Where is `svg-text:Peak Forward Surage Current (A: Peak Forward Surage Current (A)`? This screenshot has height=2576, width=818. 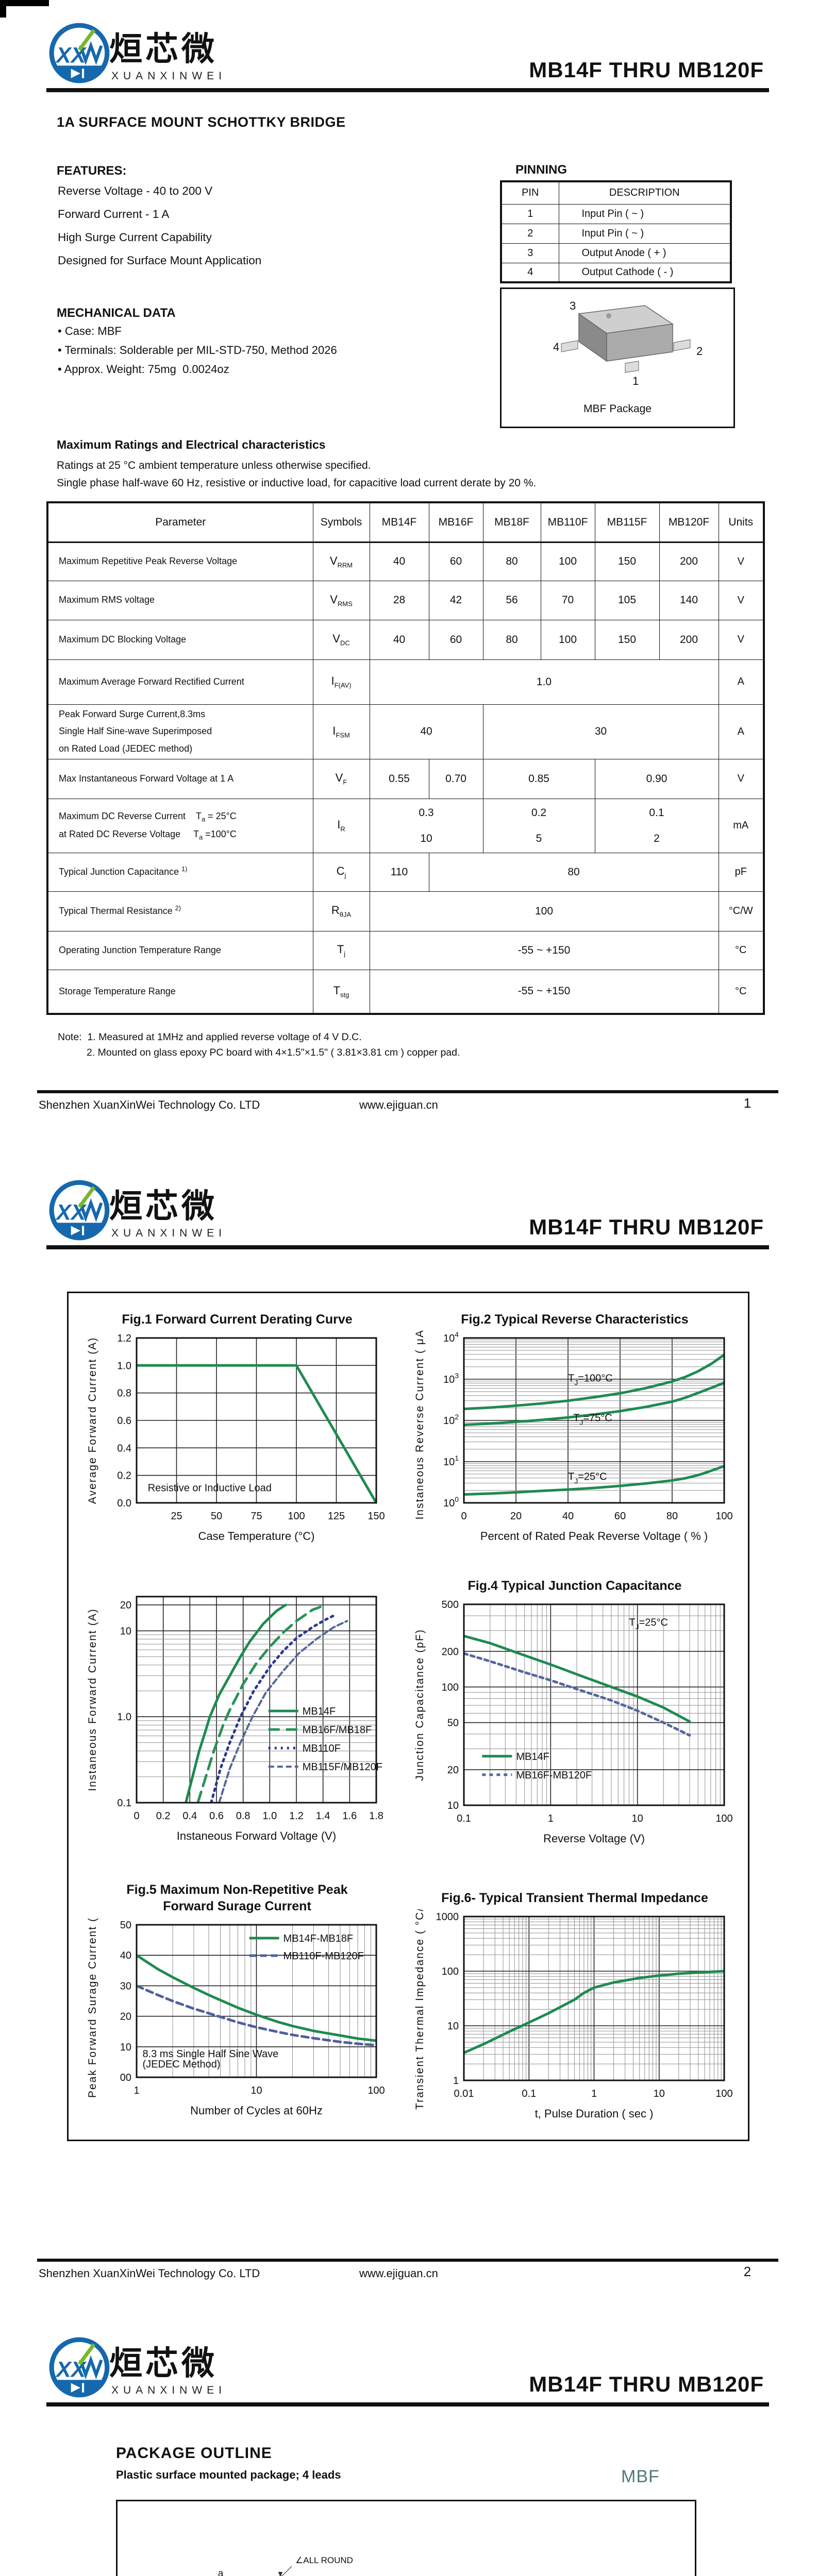 svg-text:Peak Forward Surage Current (A: Peak Forward Surage Current (A) is located at coordinates (92, 2008).